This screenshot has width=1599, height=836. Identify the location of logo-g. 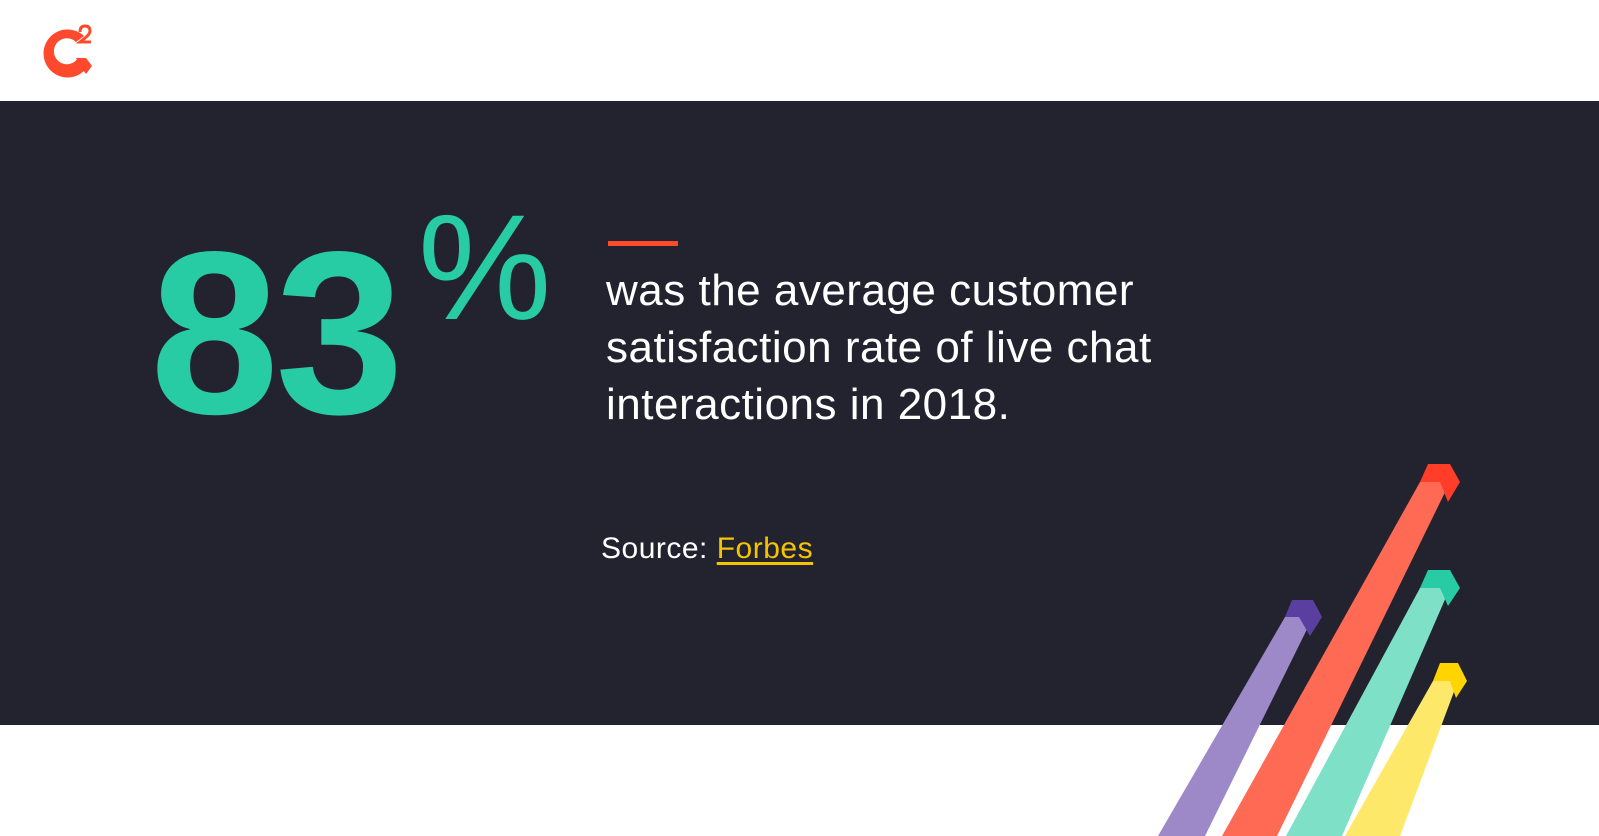
(65, 53).